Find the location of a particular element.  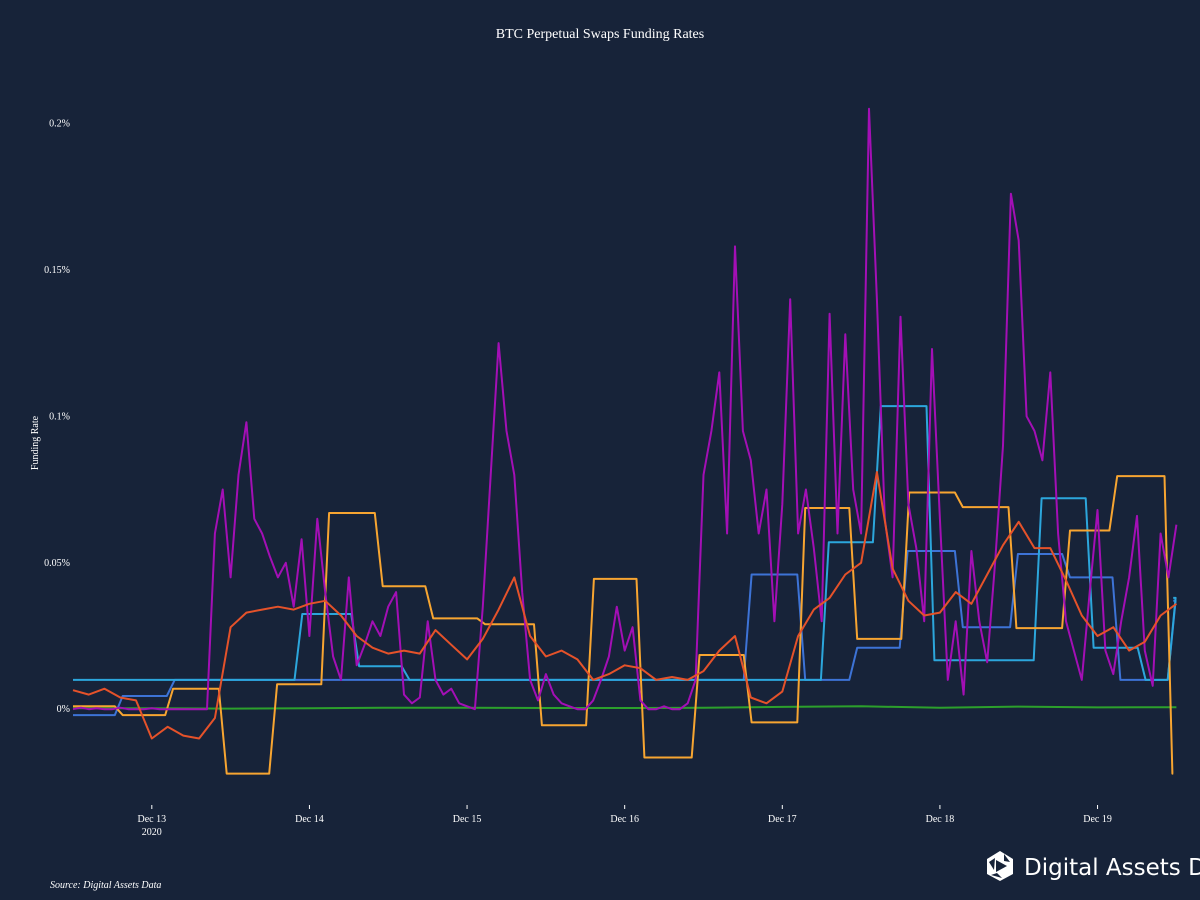

y-axis: 0% 0.05% 0.1% 0.15% 0.2% is located at coordinates (57, 416).